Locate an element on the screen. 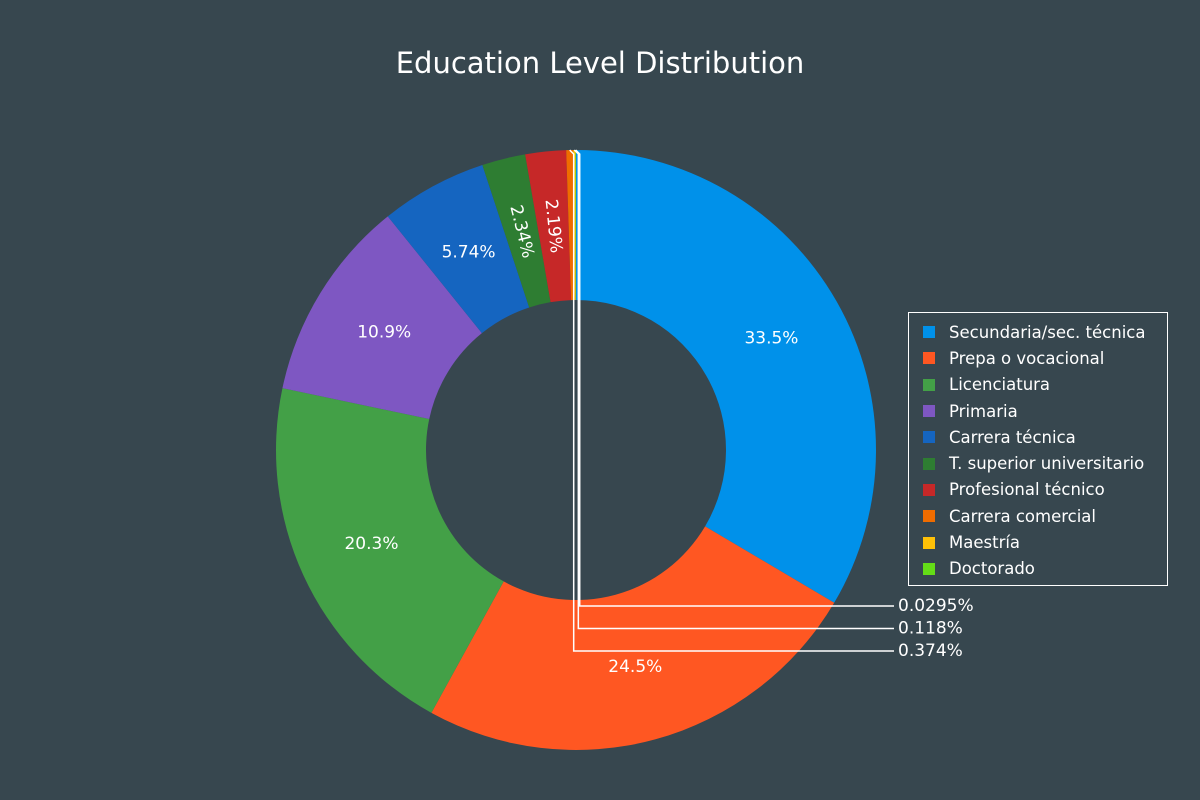  slice-label-licenciatura: 20.3% is located at coordinates (371, 544).